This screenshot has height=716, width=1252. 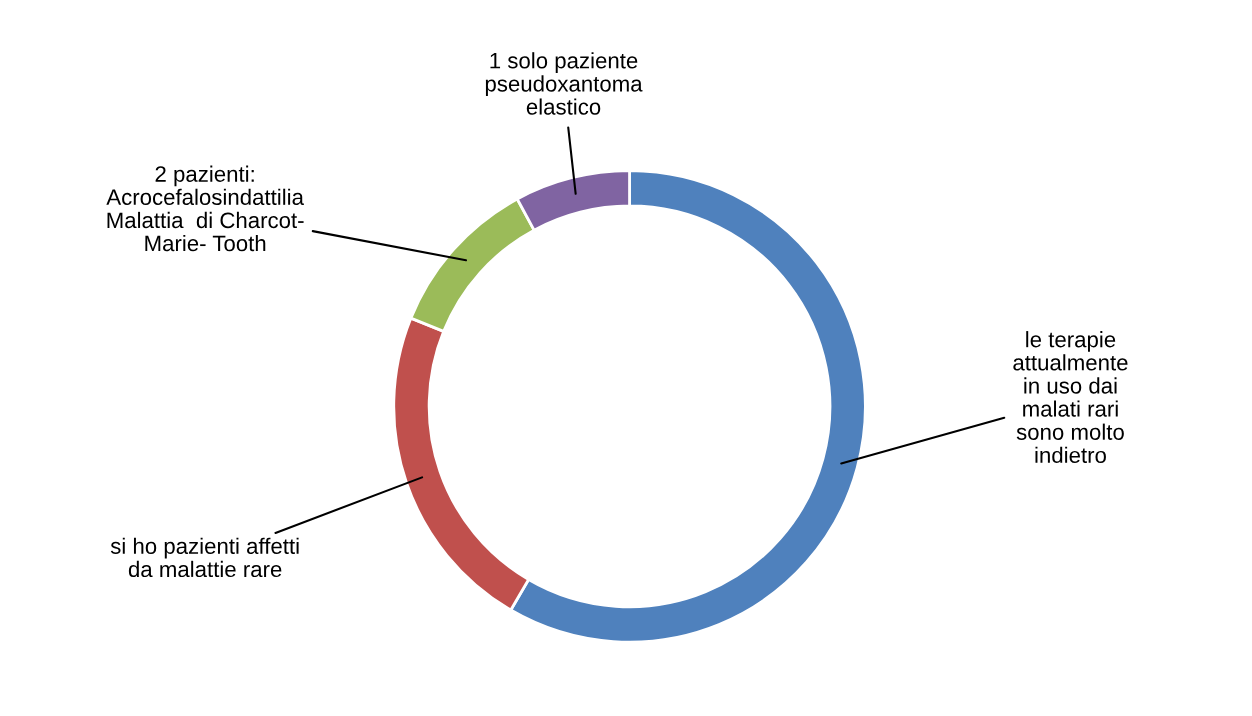 What do you see at coordinates (1070, 397) in the screenshot?
I see `slice-label: le terapie attualmente in uso dai malati rari sono molto indietro` at bounding box center [1070, 397].